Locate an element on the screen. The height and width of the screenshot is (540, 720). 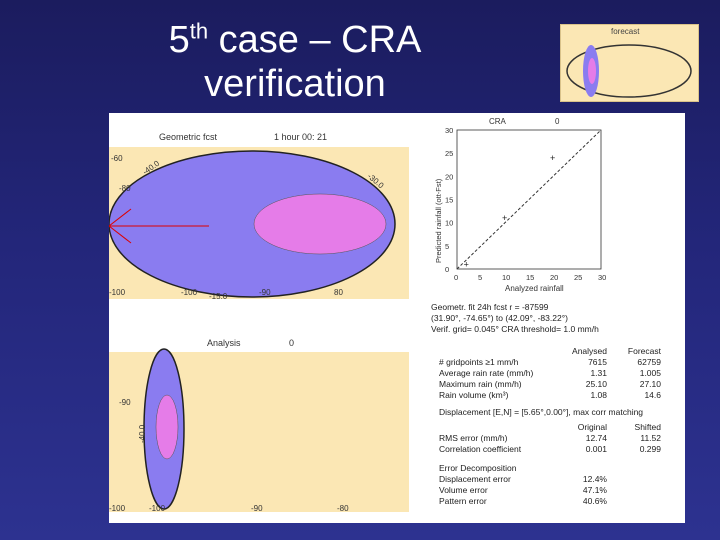
table-row: Maximum rain (mm/h) 25.10 27.10 is located at coordinates (550, 384).